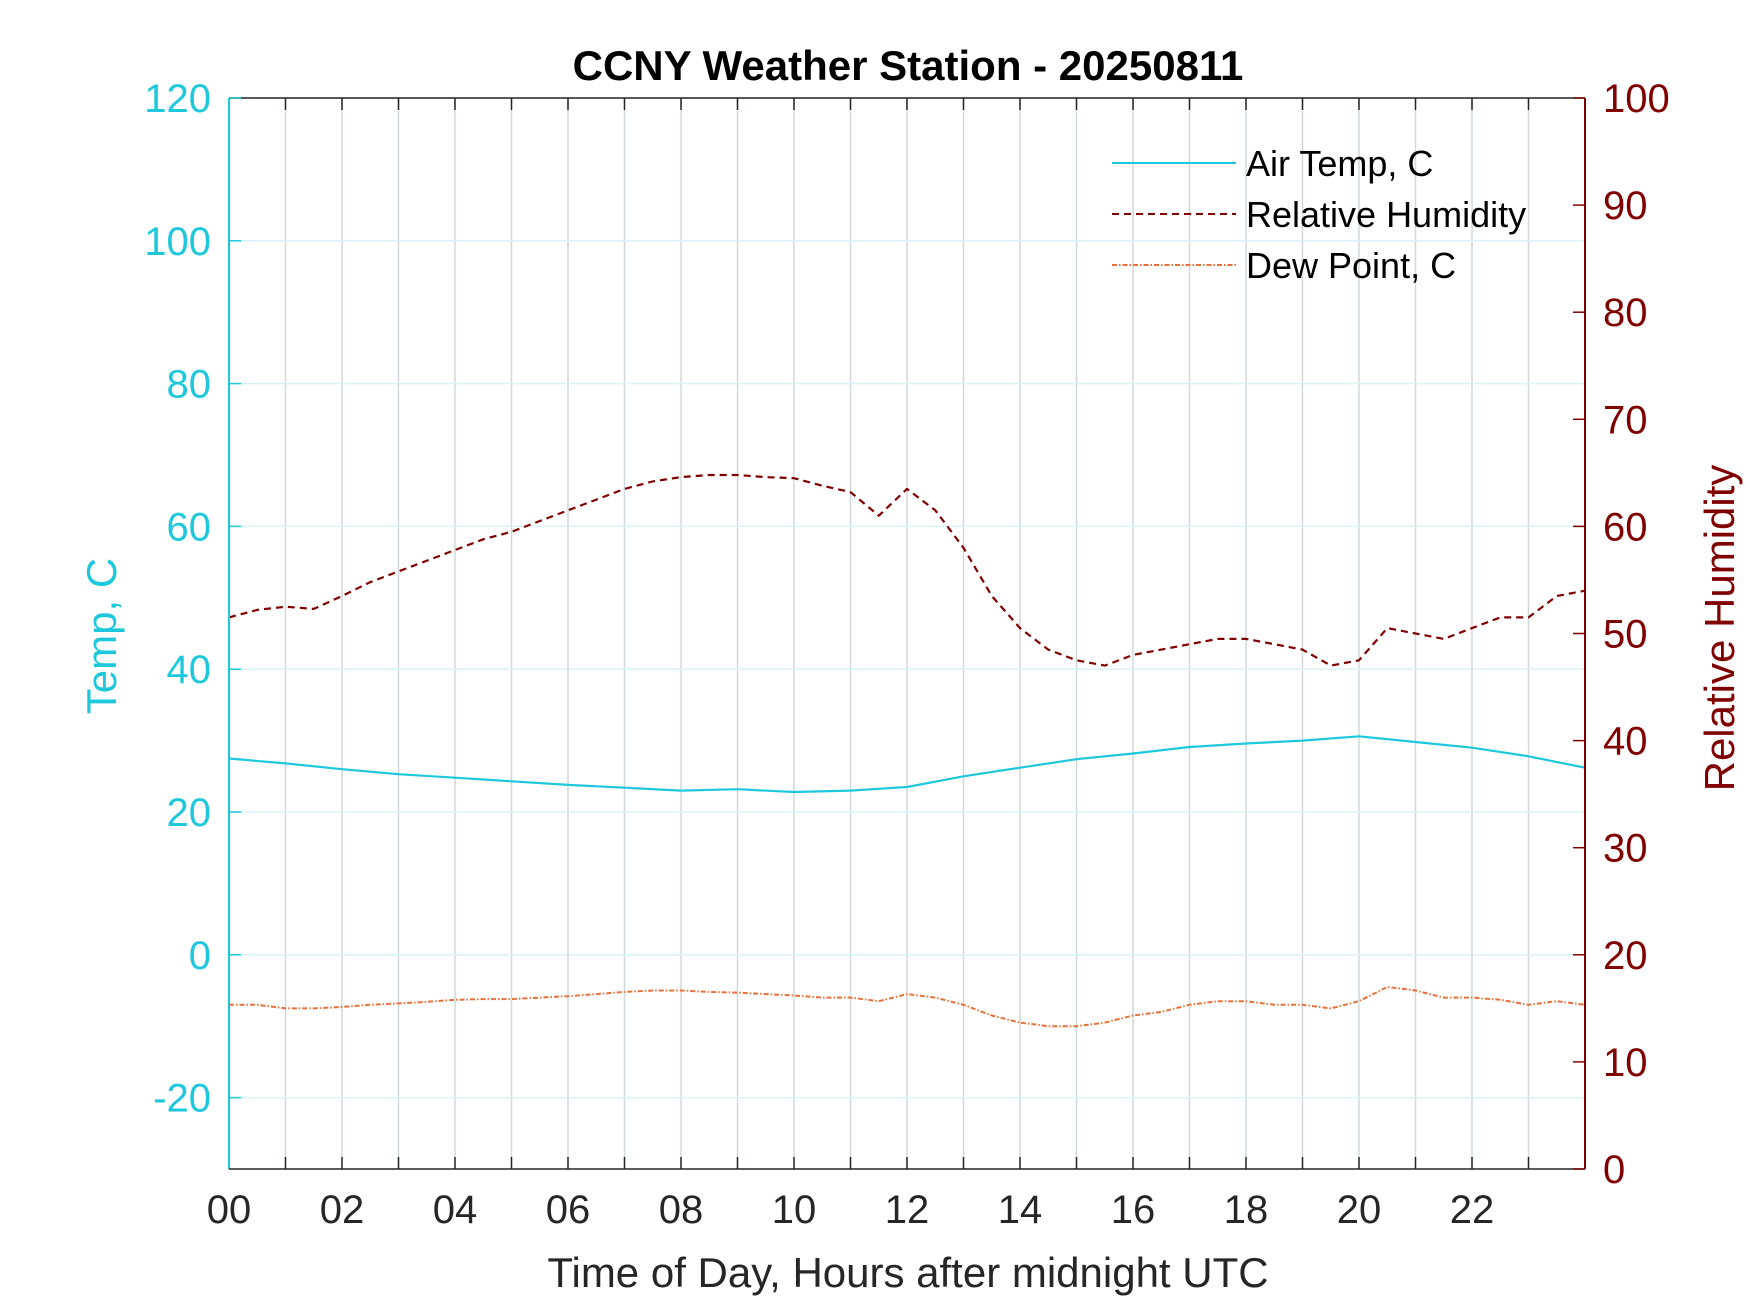 The width and height of the screenshot is (1750, 1313). What do you see at coordinates (1625, 849) in the screenshot?
I see `y-right-tick-label: 30` at bounding box center [1625, 849].